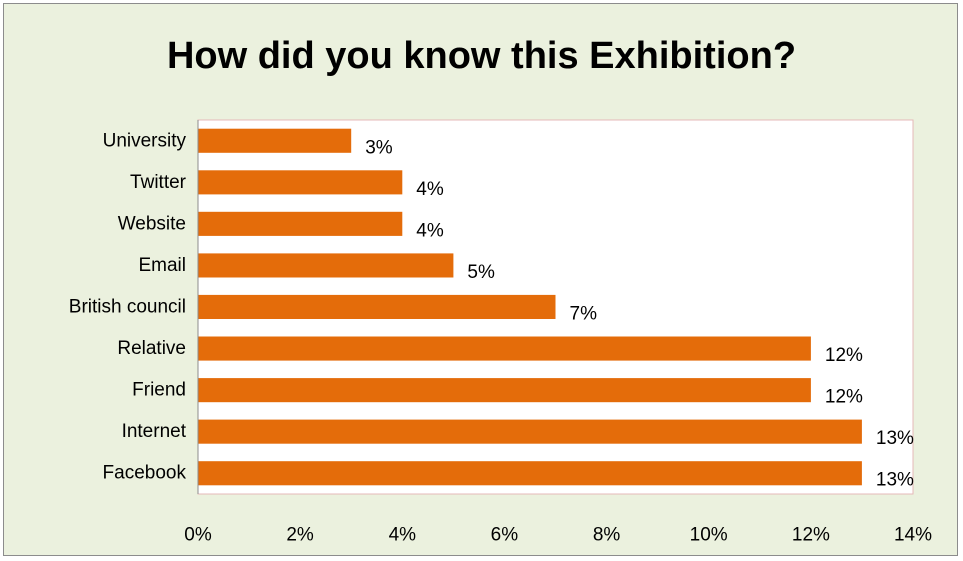 The image size is (963, 561). What do you see at coordinates (504, 348) in the screenshot?
I see `bar-relative` at bounding box center [504, 348].